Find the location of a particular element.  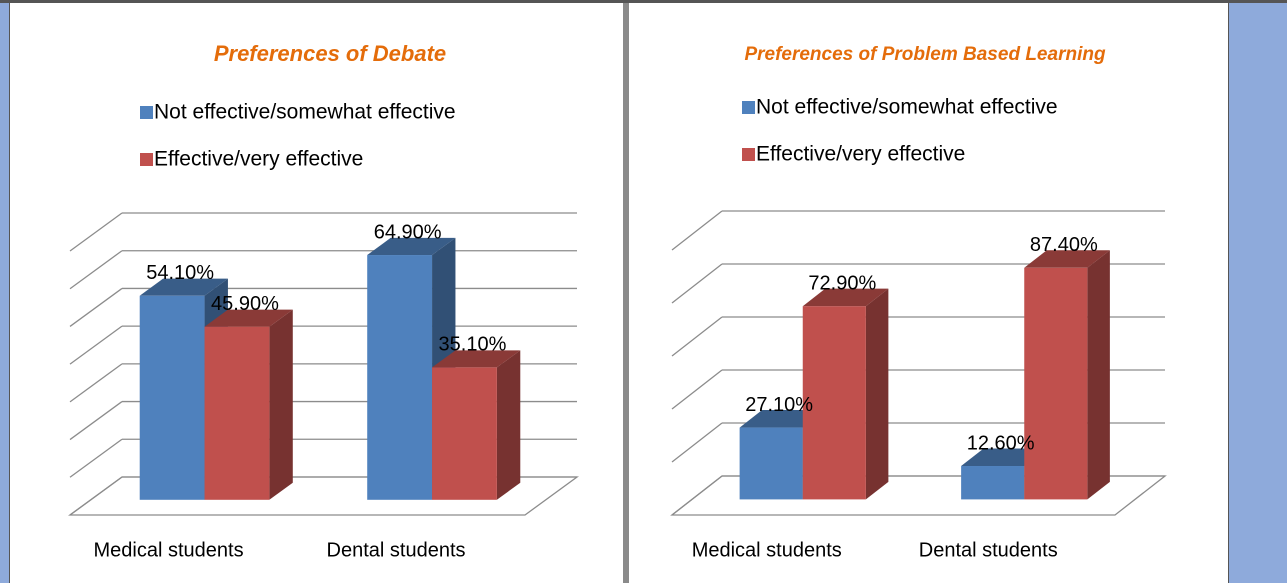

left-strip is located at coordinates (4, 291).